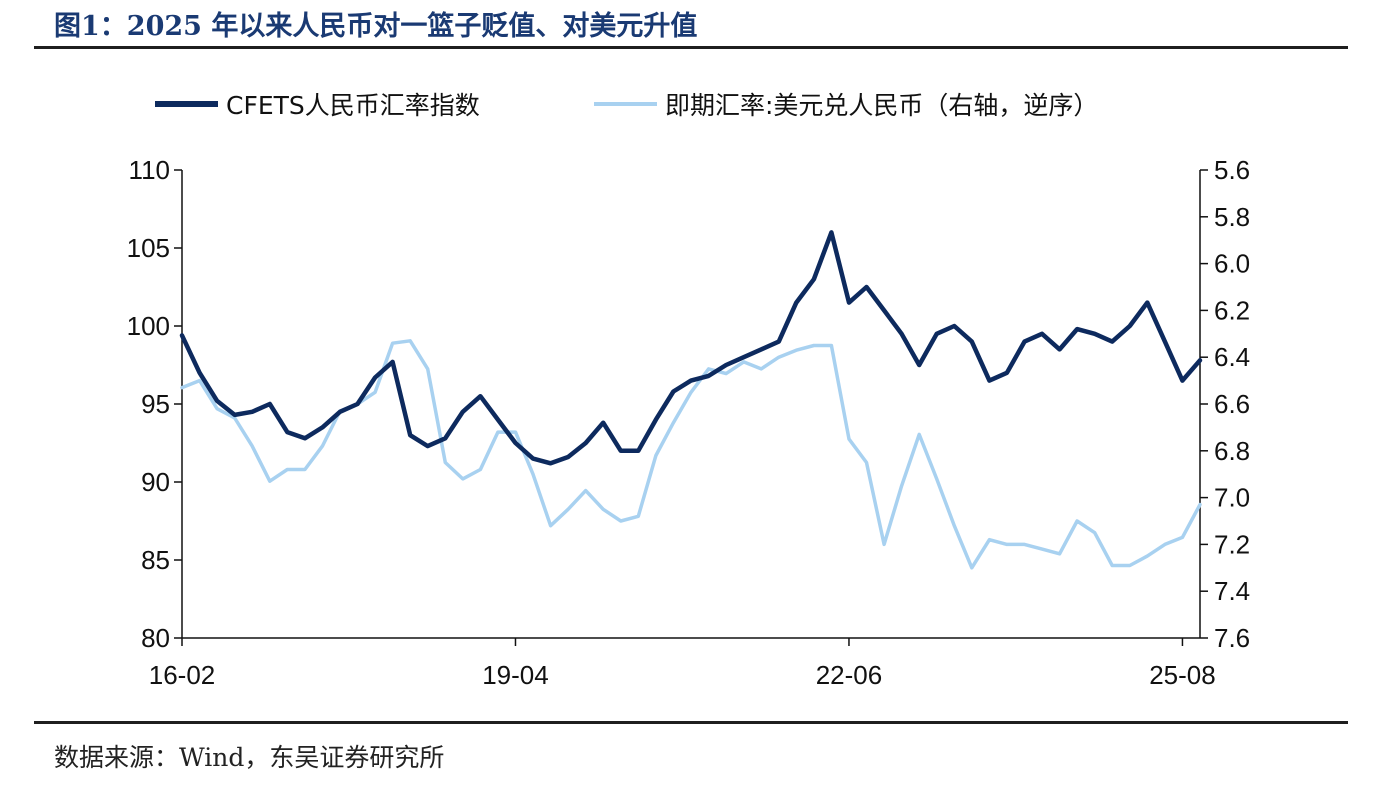  What do you see at coordinates (849, 675) in the screenshot?
I see `x-tick-label: 22-06` at bounding box center [849, 675].